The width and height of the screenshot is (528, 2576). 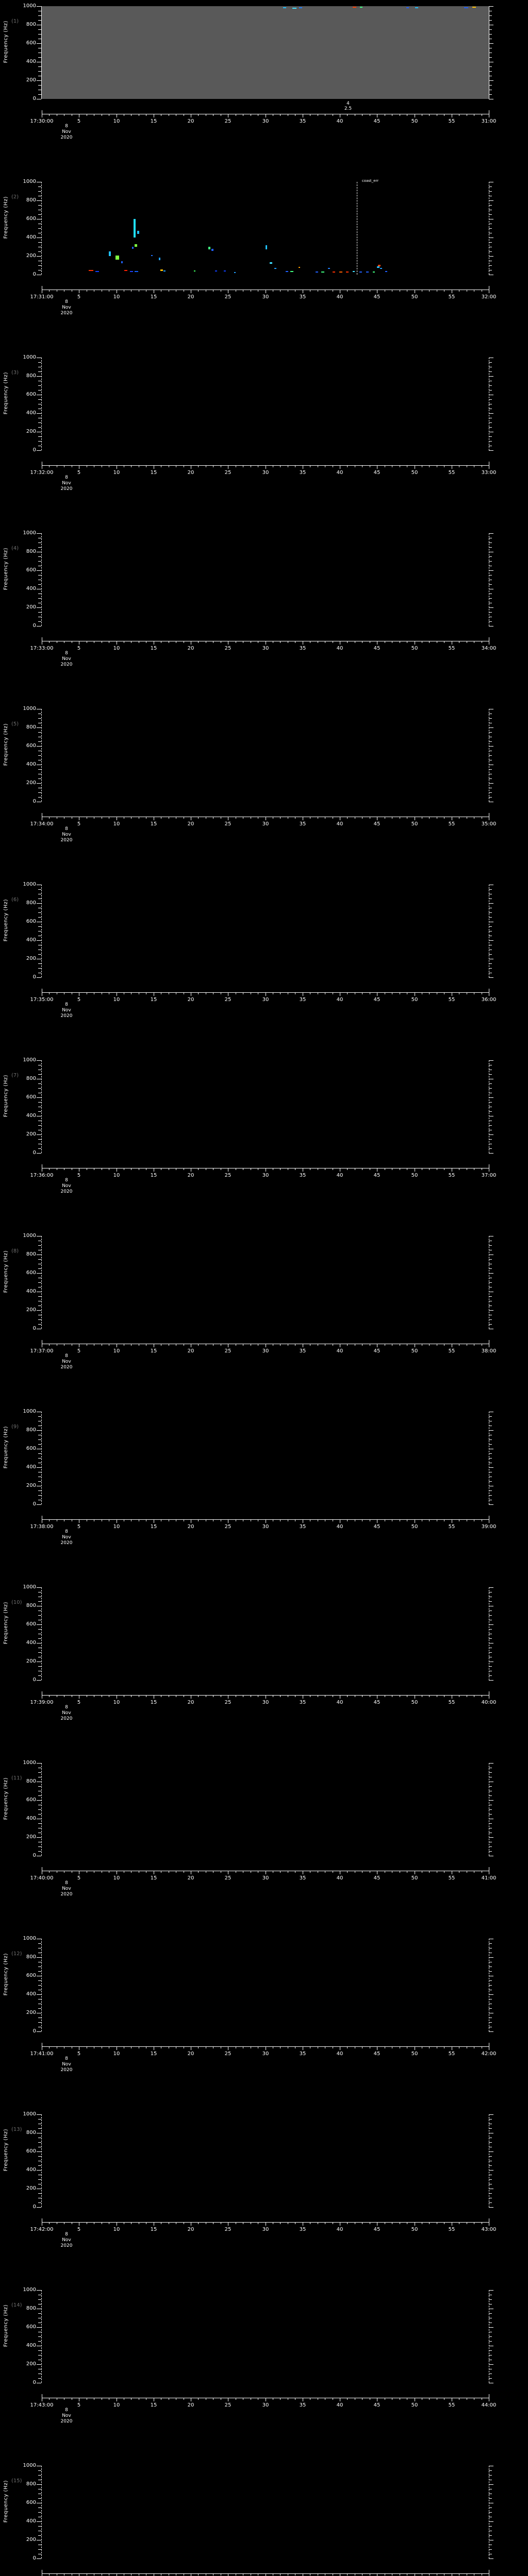 What do you see at coordinates (265, 1000) in the screenshot?
I see `x-tick-label: 30` at bounding box center [265, 1000].